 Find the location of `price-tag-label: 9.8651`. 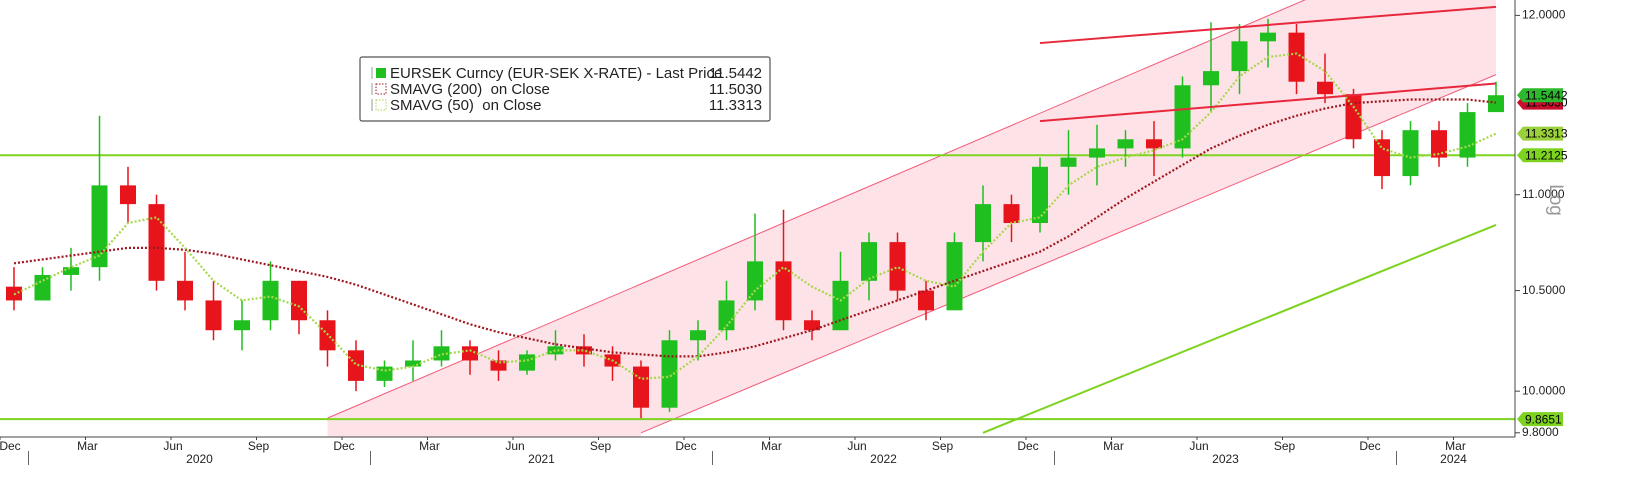

price-tag-label: 9.8651 is located at coordinates (1543, 419).